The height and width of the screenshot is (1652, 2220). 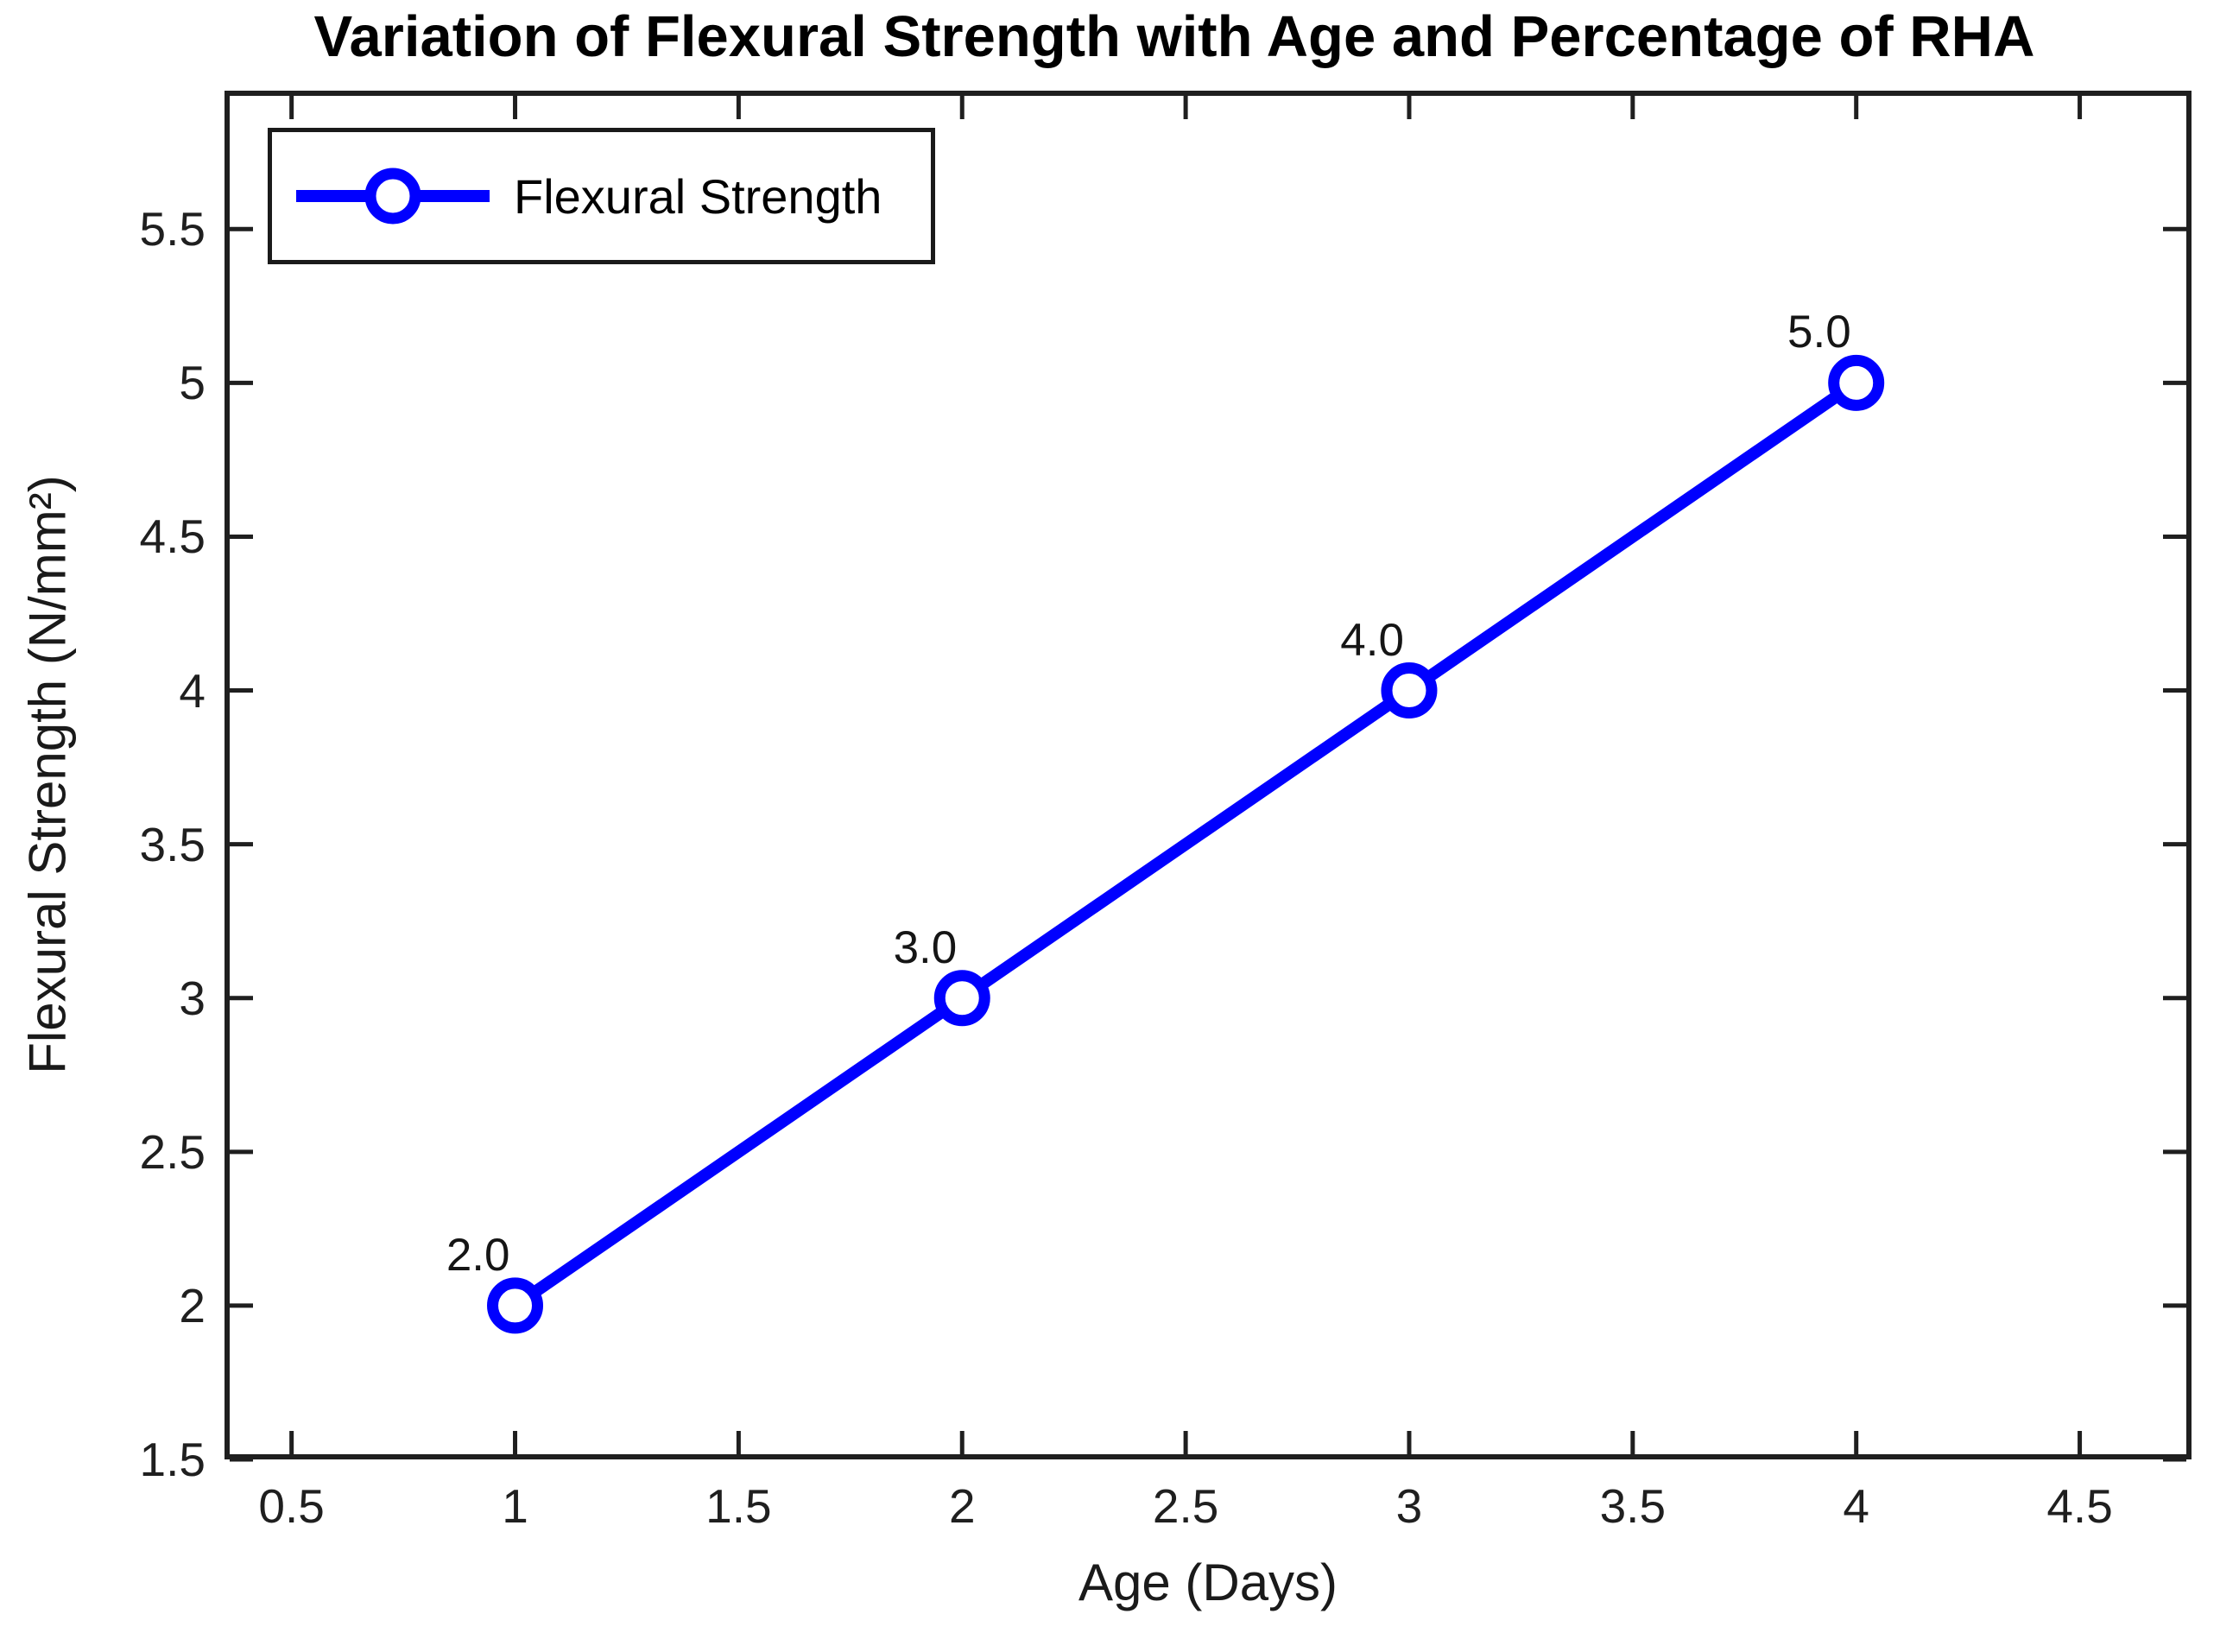 I want to click on y-tick-label: 4, so click(x=192, y=690).